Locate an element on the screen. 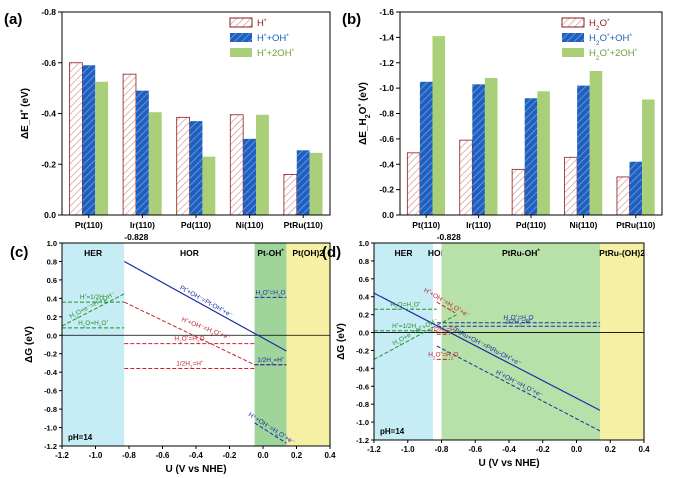 Image resolution: width=680 pixels, height=478 pixels. potential-marker-label: -0.828 is located at coordinates (136, 237).